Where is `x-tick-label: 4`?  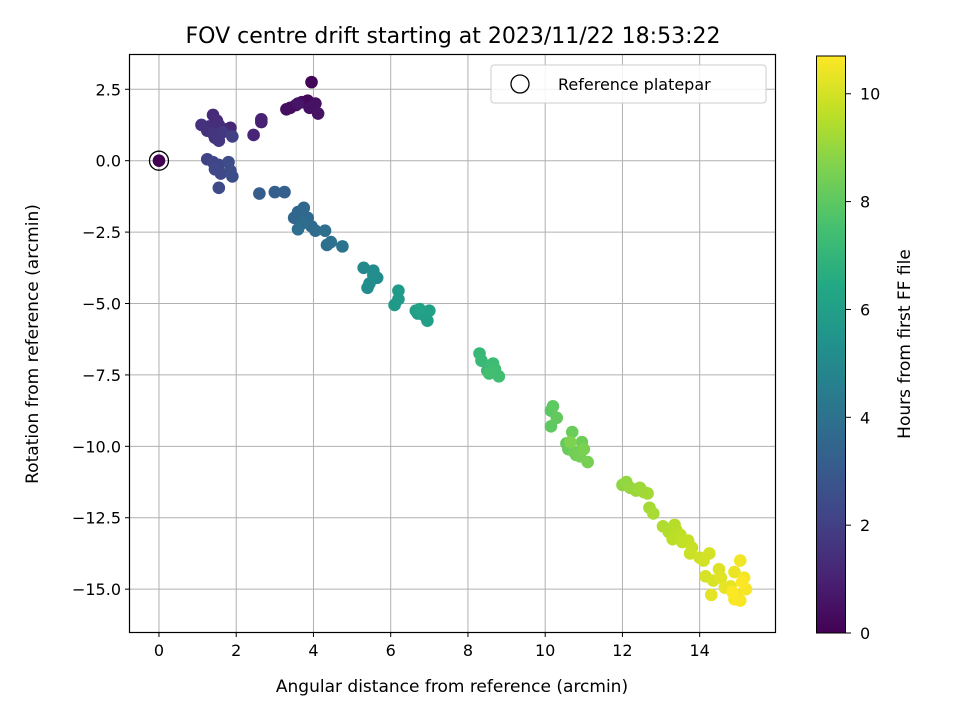
x-tick-label: 4 is located at coordinates (313, 650).